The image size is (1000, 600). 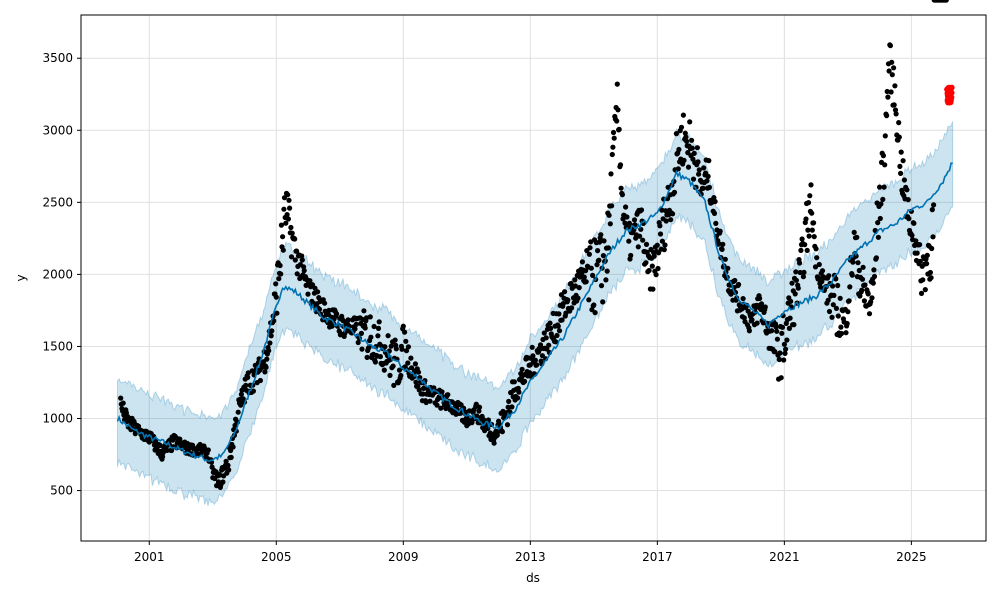 I want to click on x-axis-label: ds, so click(x=533, y=578).